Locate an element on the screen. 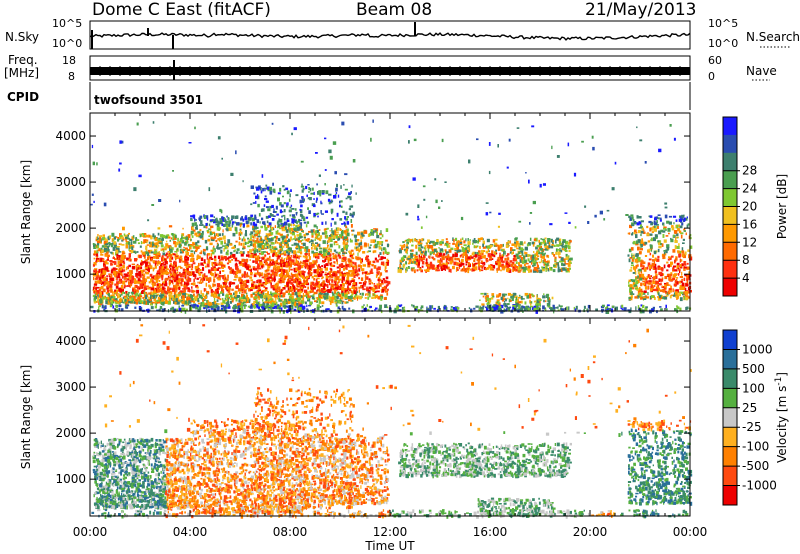 Image resolution: width=800 pixels, height=554 pixels. freq-tick-bottom: 8 is located at coordinates (71, 76).